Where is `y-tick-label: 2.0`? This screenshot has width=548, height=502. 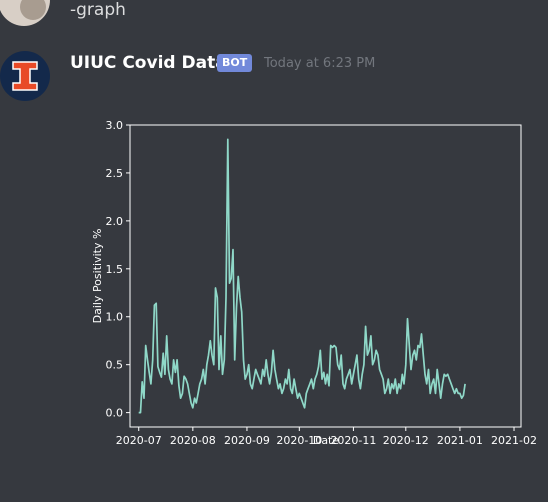 y-tick-label: 2.0 is located at coordinates (115, 221).